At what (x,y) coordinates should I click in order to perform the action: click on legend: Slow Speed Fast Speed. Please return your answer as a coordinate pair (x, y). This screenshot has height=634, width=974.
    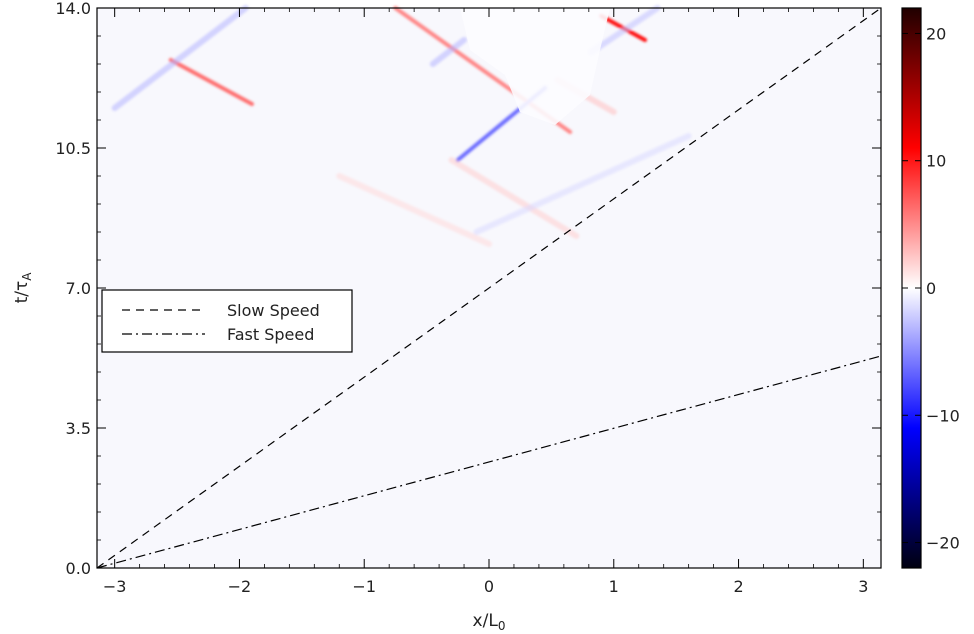
    Looking at the image, I should click on (227, 321).